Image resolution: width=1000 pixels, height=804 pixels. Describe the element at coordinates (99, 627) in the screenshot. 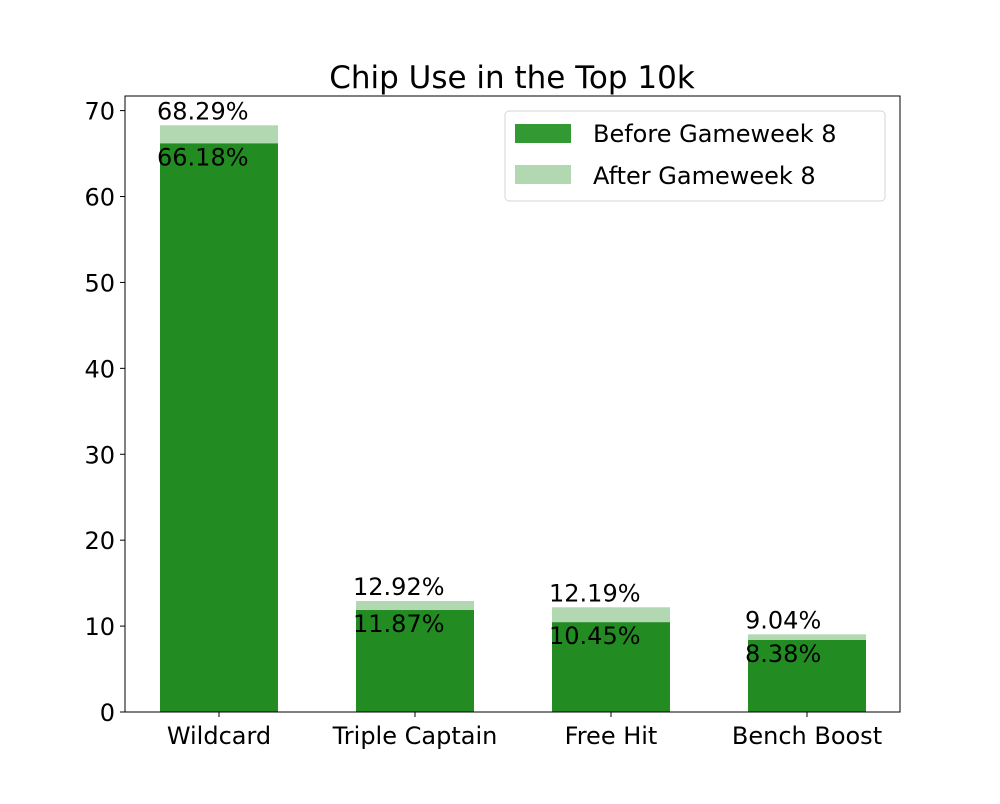

I see `y-tick-label: 10` at that location.